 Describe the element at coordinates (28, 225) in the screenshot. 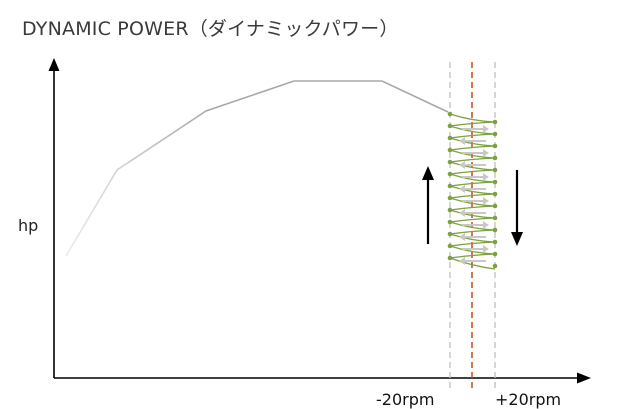

I see `y-axis-label: hp` at that location.